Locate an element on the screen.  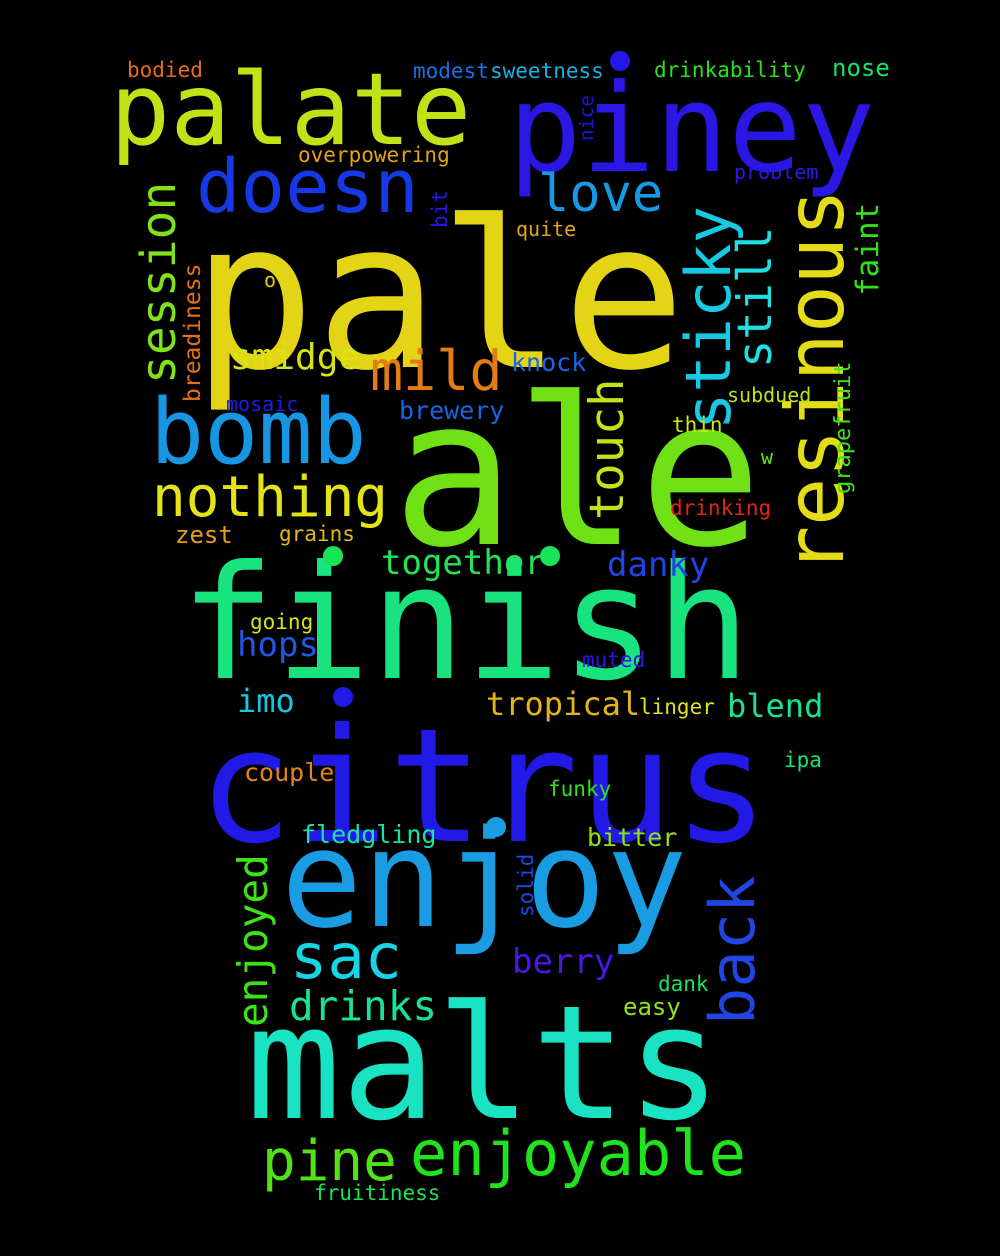
word-couple: couple is located at coordinates (289, 772).